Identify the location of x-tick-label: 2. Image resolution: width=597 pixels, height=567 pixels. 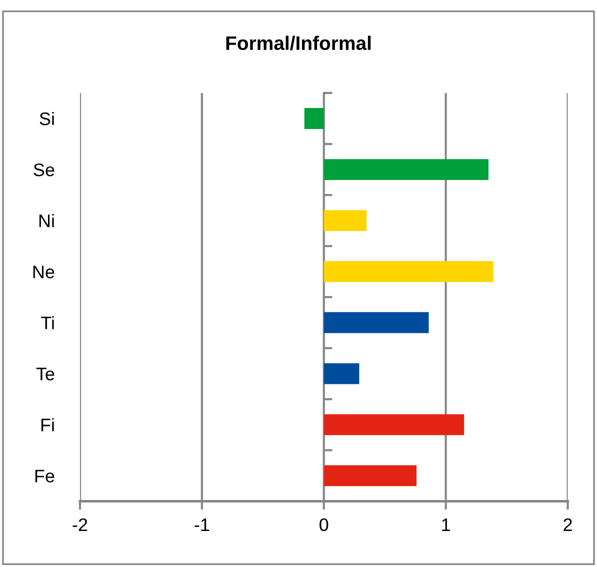
(568, 524).